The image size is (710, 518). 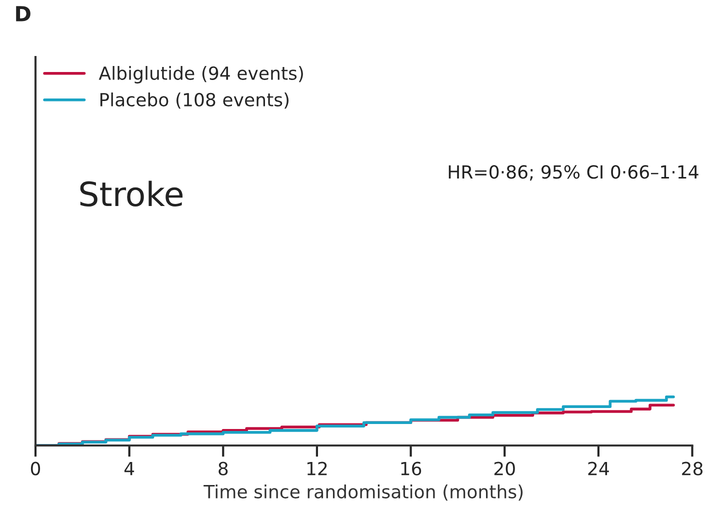 What do you see at coordinates (692, 469) in the screenshot?
I see `x-tick-label: 28` at bounding box center [692, 469].